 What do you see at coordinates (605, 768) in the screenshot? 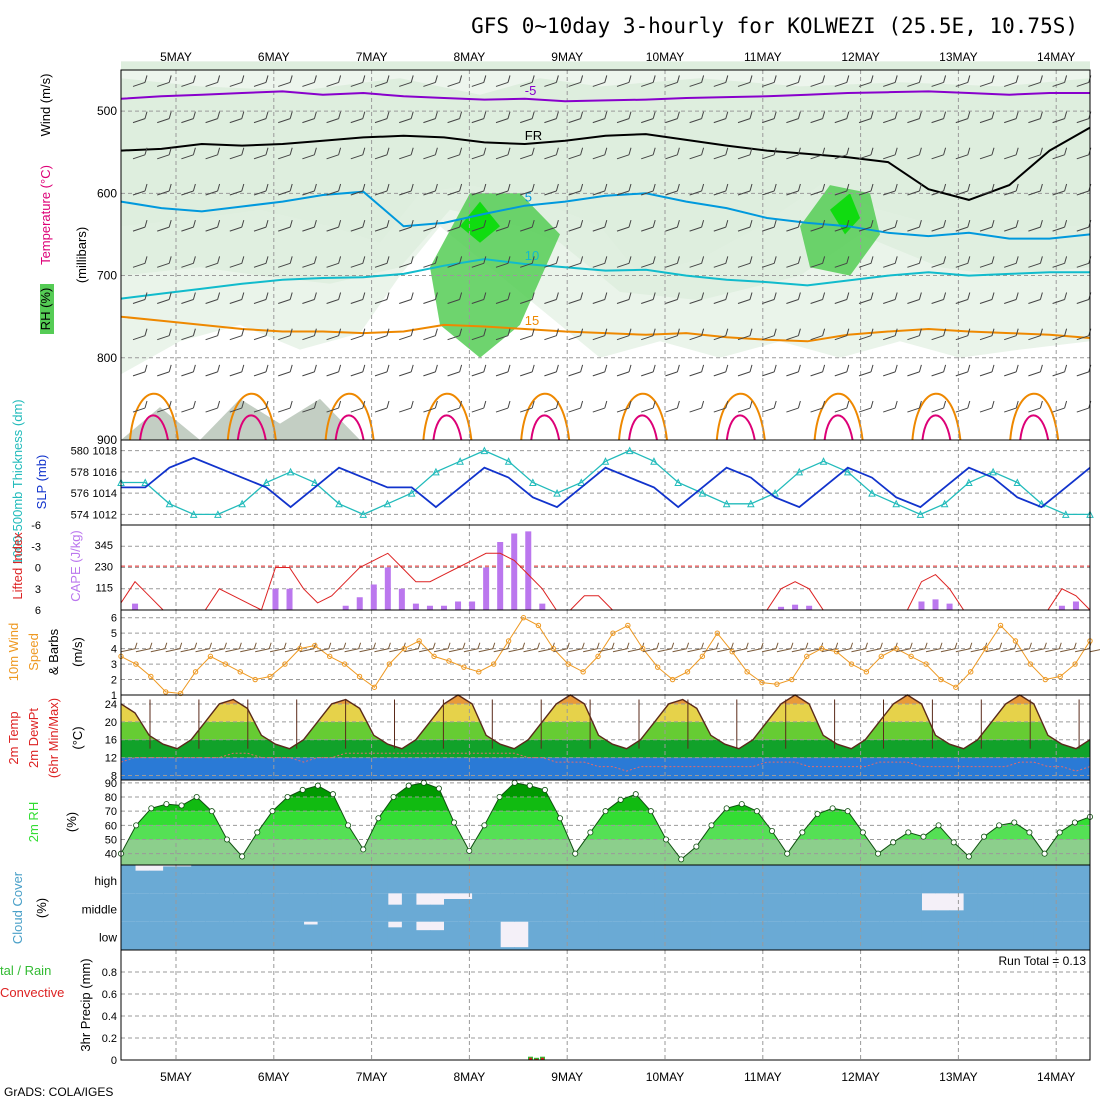
I see `temp-band` at bounding box center [605, 768].